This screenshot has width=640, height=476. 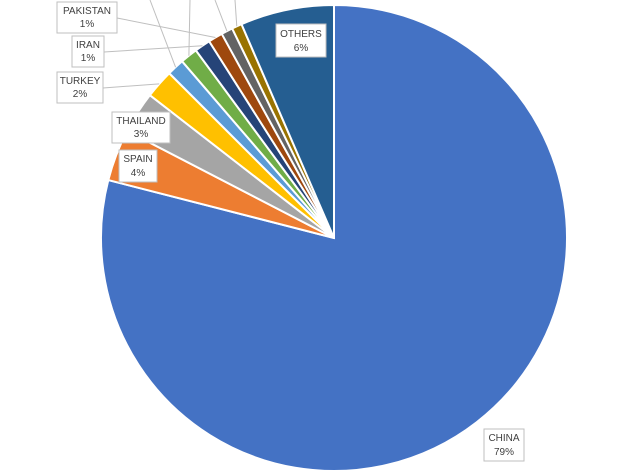 What do you see at coordinates (140, 121) in the screenshot?
I see `slice-label-thailand: THAILAND` at bounding box center [140, 121].